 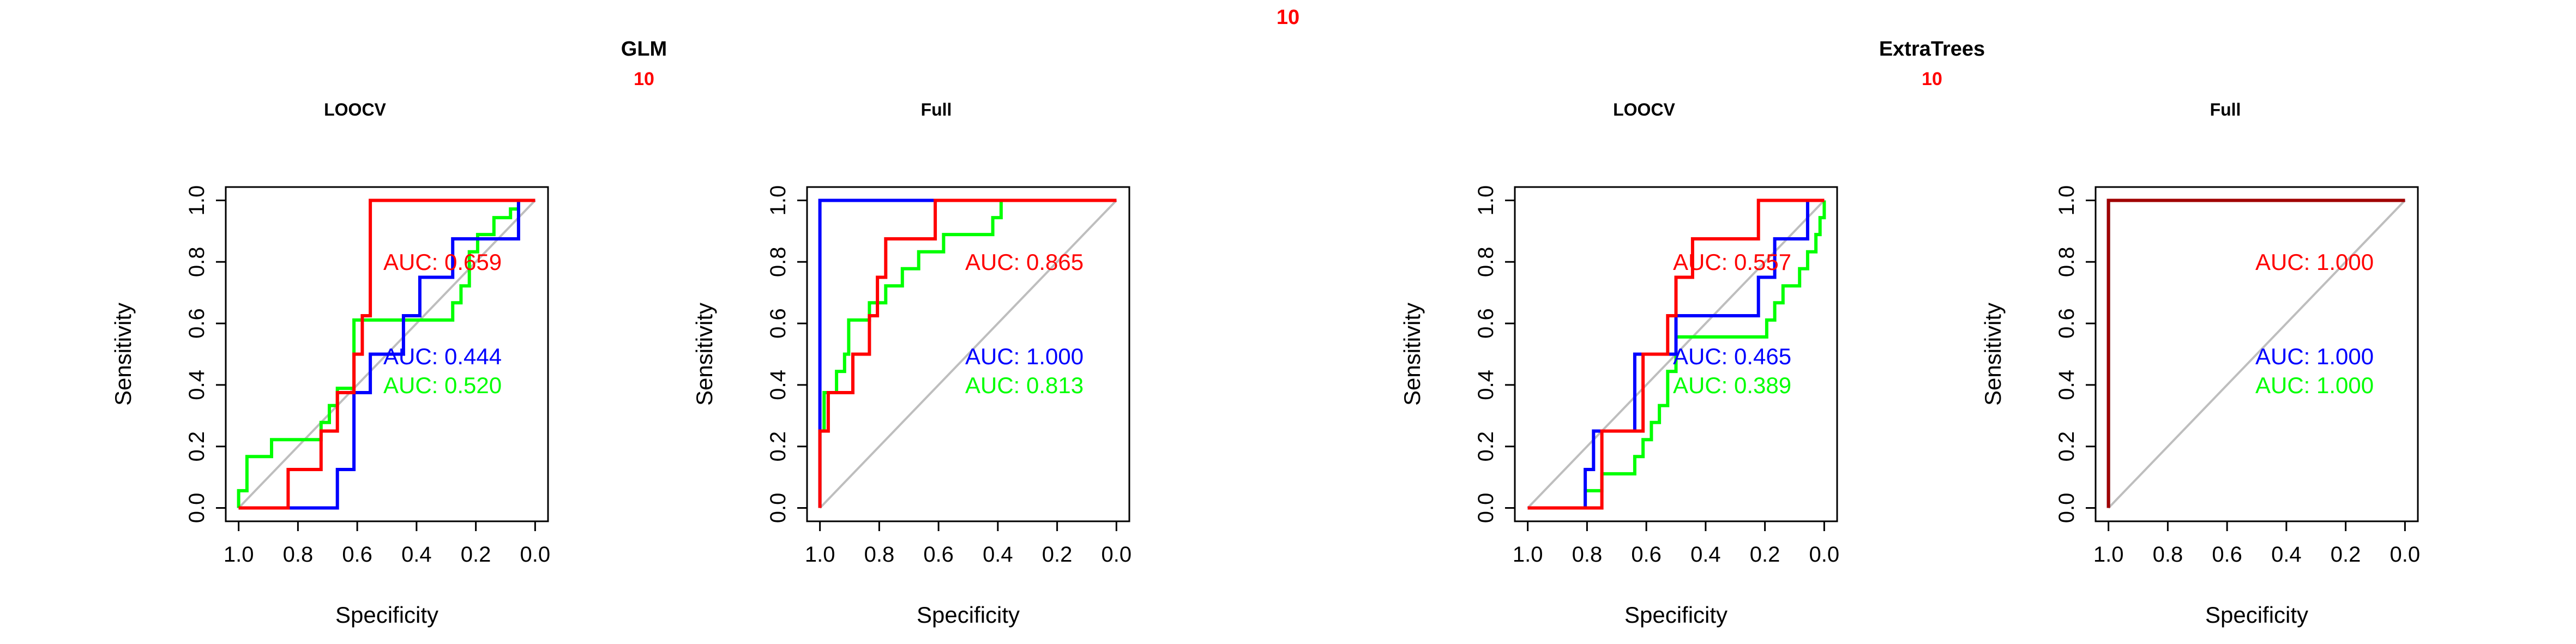 I want to click on figure-header-label: 10, so click(x=1288, y=17).